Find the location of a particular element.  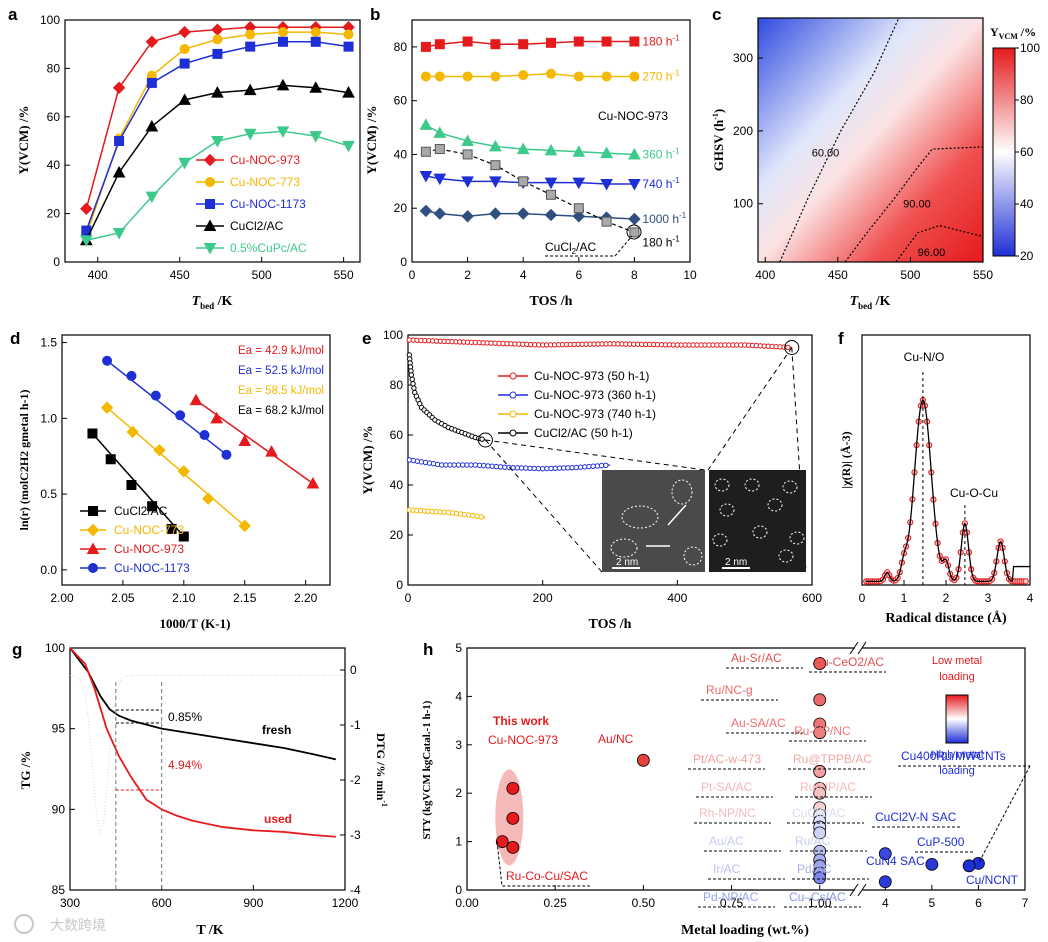

y-tick-label: 3 is located at coordinates (458, 745).